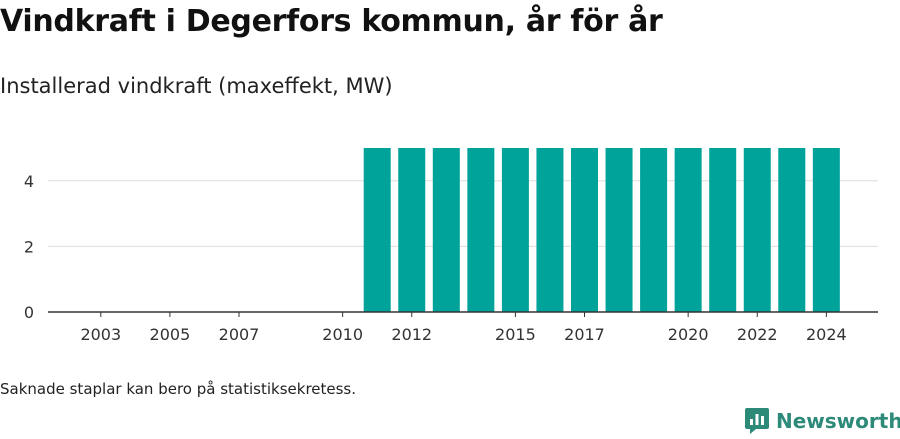  What do you see at coordinates (826, 230) in the screenshot?
I see `bar-2024` at bounding box center [826, 230].